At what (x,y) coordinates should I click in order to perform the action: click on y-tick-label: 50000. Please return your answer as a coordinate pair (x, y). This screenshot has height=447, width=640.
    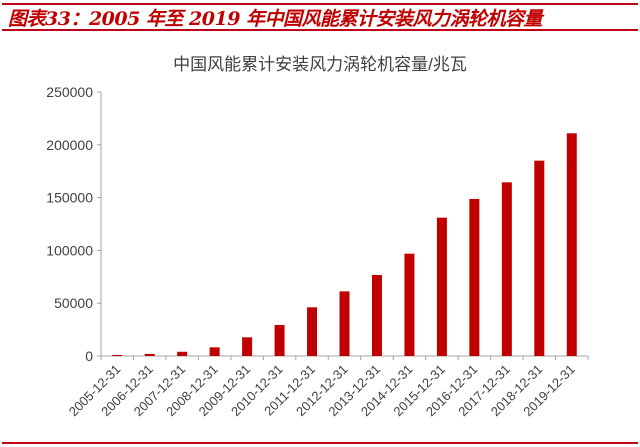
    Looking at the image, I should click on (73, 303).